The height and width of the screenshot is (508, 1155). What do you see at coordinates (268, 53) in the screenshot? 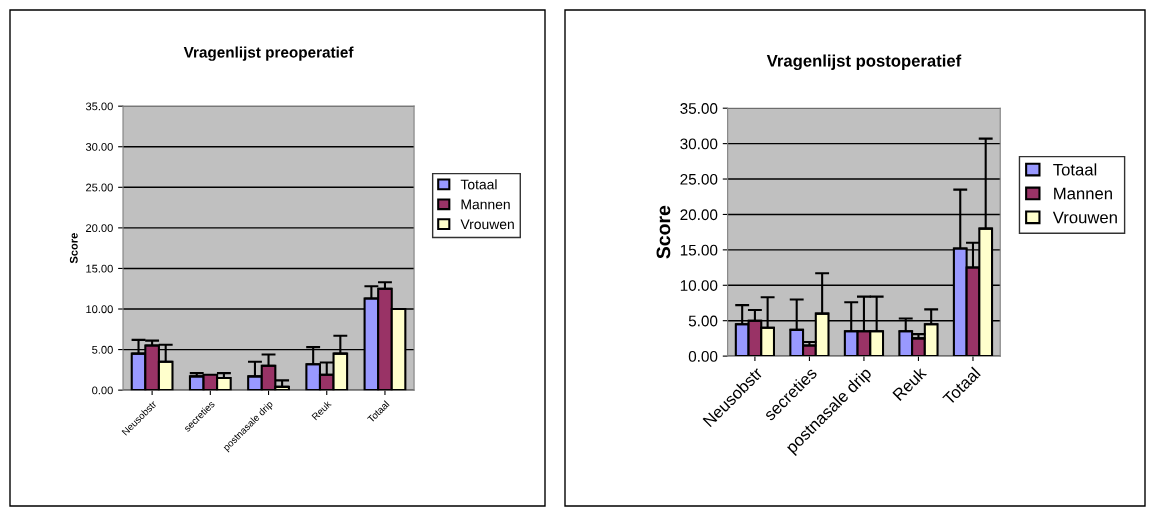
I see `chart-title: Vragenlijst preoperatief` at bounding box center [268, 53].